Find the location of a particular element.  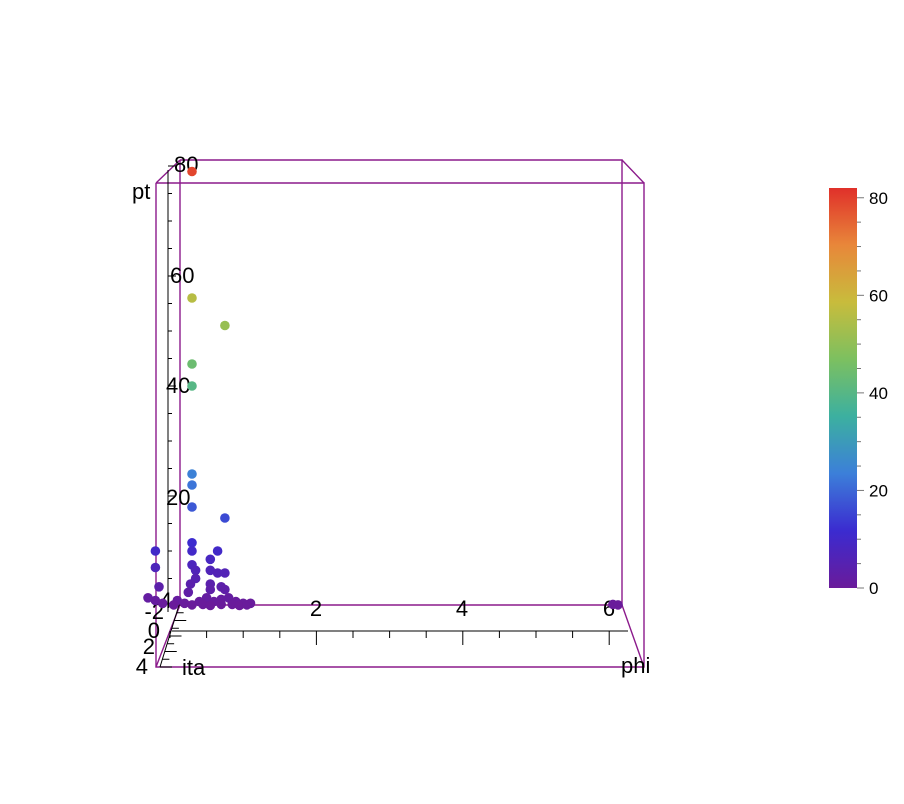

colorbar-ticks: 0 20 40 60 80 is located at coordinates (872, 393).